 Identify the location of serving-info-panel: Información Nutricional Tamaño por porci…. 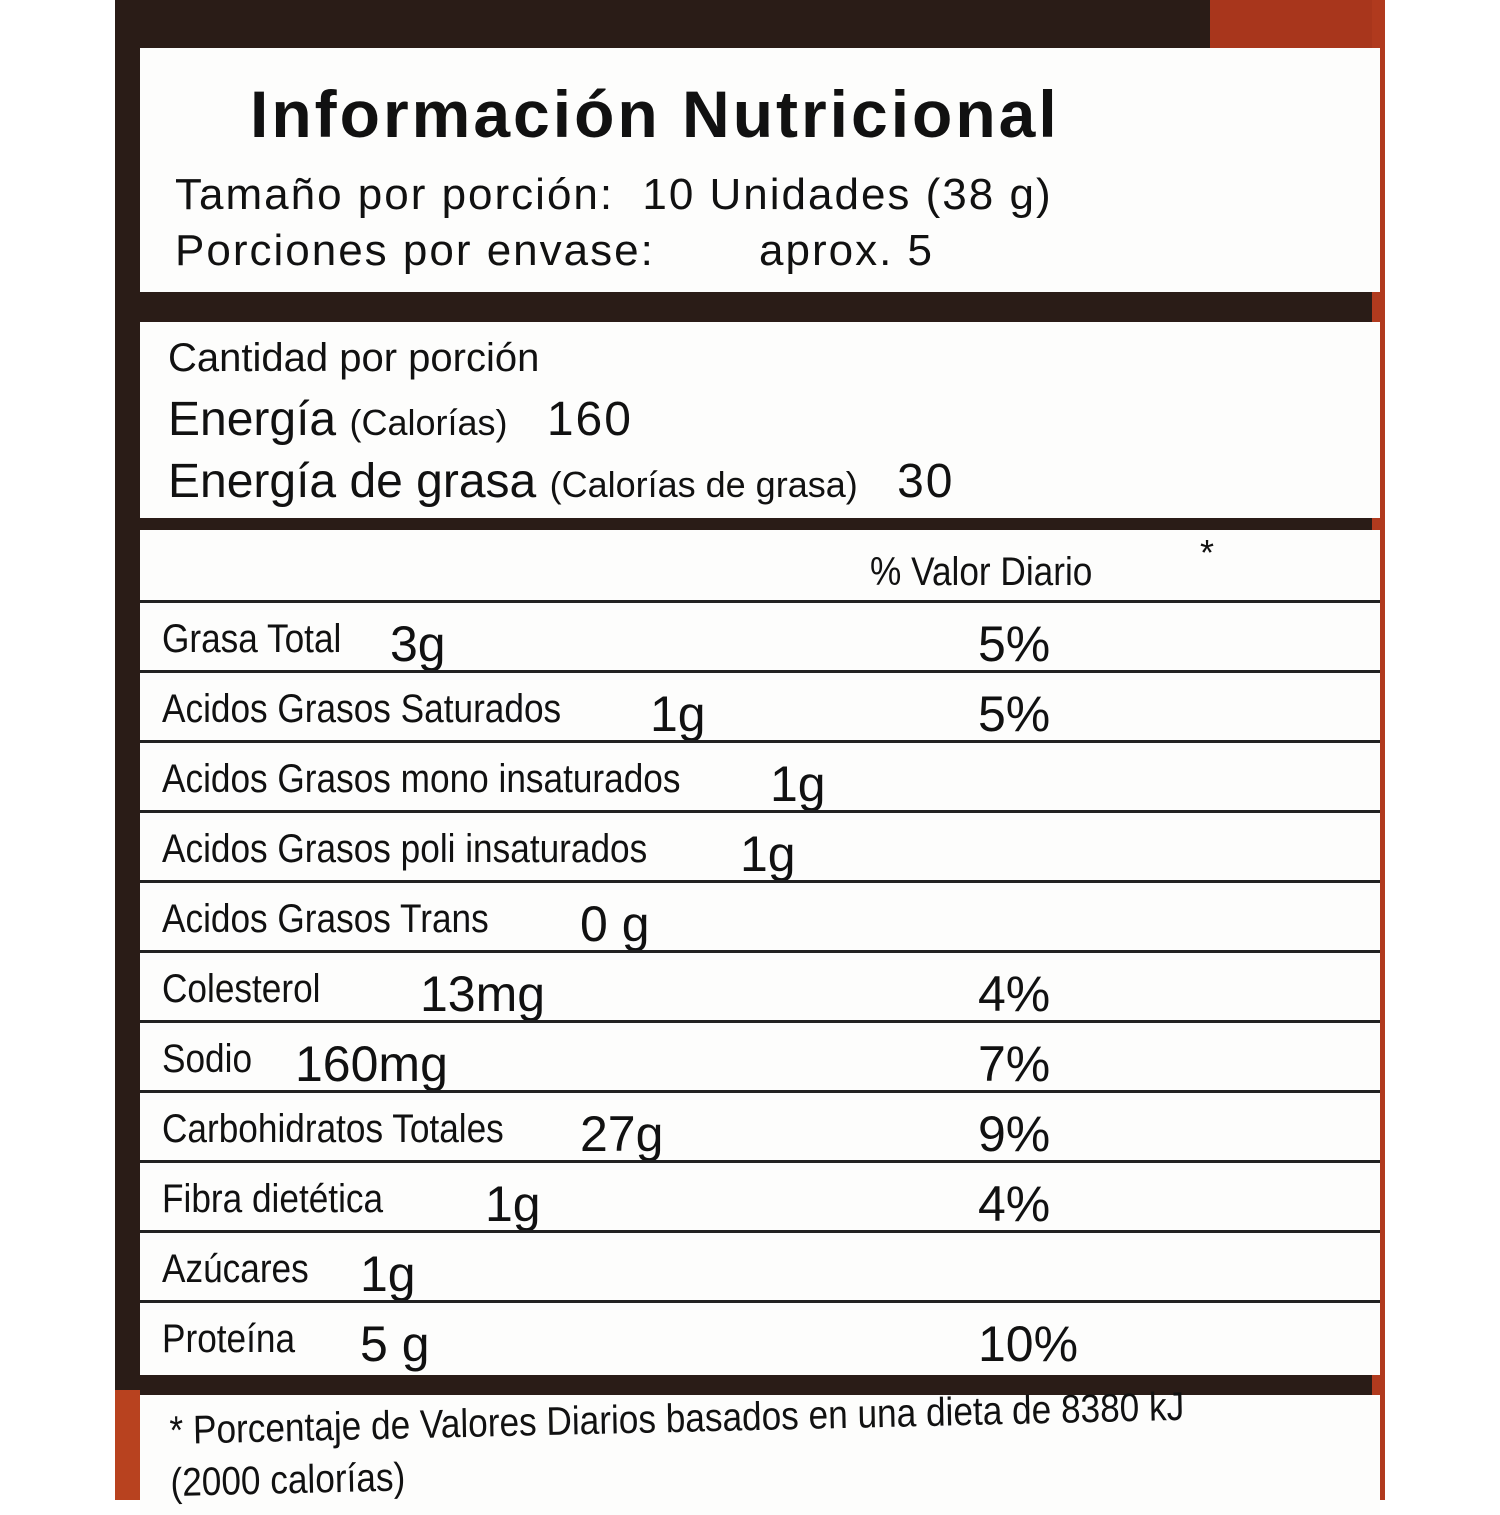
(760, 170).